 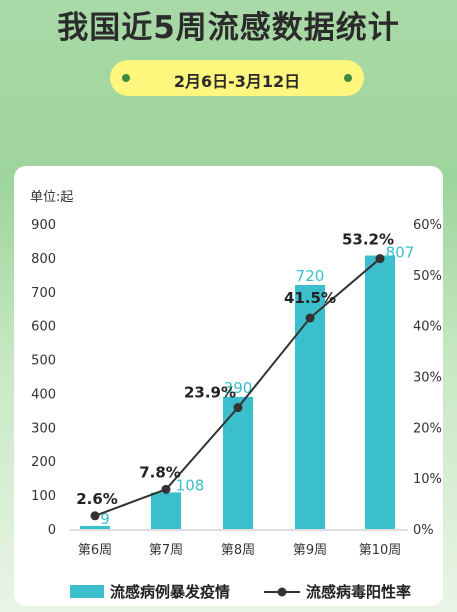 What do you see at coordinates (97, 499) in the screenshot?
I see `line-value-label: 2.6%` at bounding box center [97, 499].